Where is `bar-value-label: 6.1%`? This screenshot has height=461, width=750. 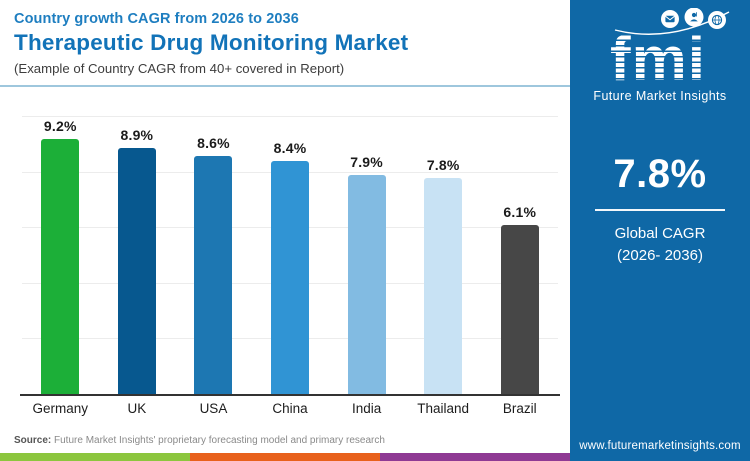 bar-value-label: 6.1% is located at coordinates (520, 212).